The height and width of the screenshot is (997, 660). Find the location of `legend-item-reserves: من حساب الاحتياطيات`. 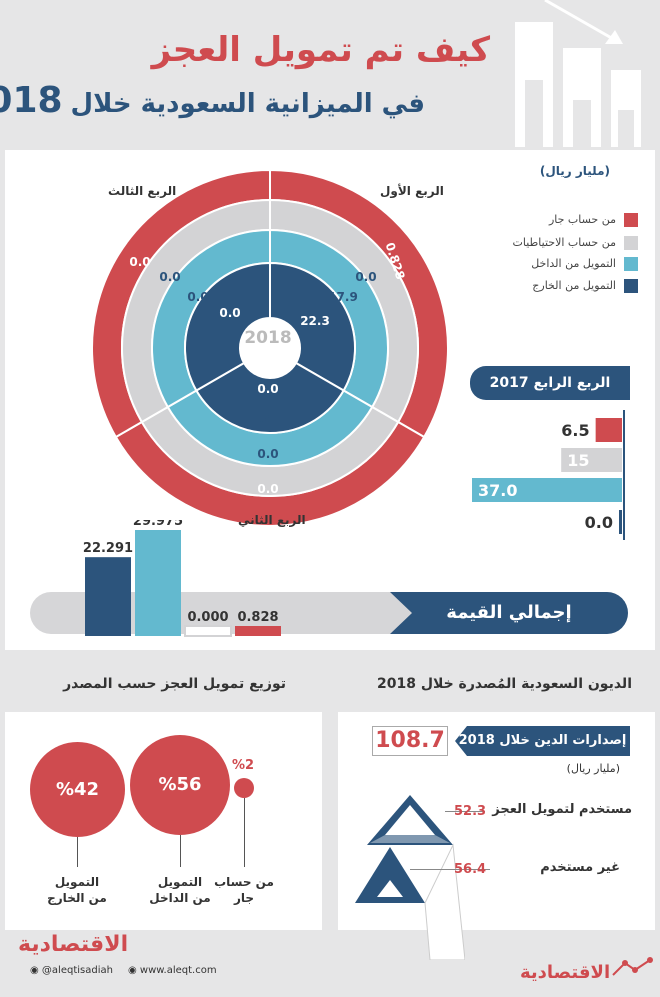

legend-item-reserves: من حساب الاحتياطيات is located at coordinates (575, 244).